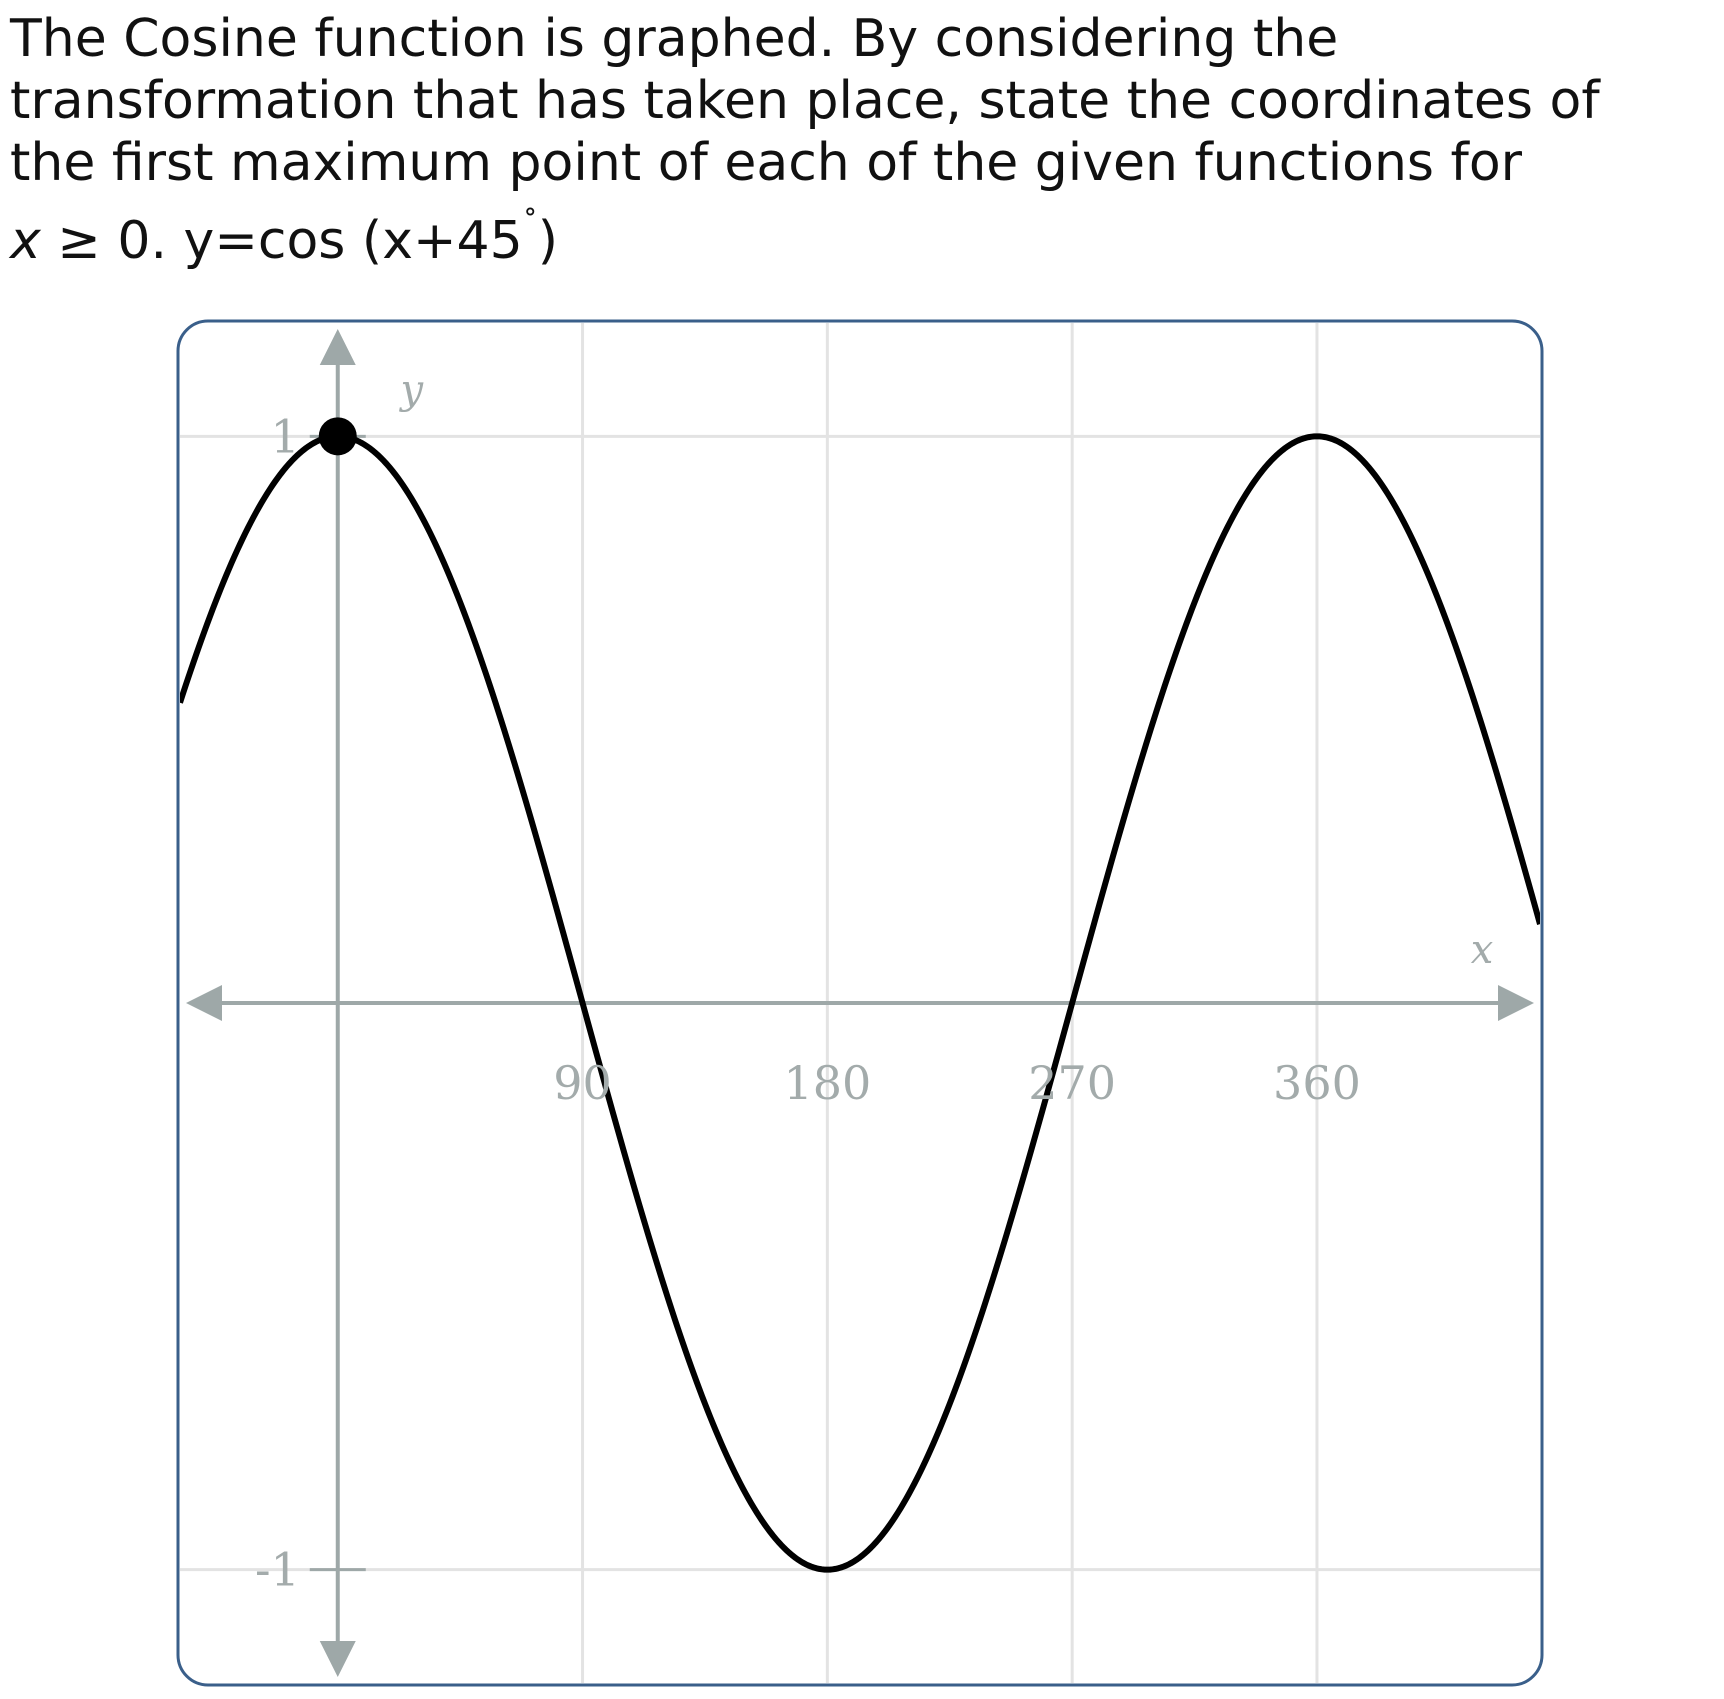 The image size is (1724, 1699). What do you see at coordinates (860, 233) in the screenshot?
I see `question-line-4: x ≥ 0. y=cos (x+45˚)` at bounding box center [860, 233].